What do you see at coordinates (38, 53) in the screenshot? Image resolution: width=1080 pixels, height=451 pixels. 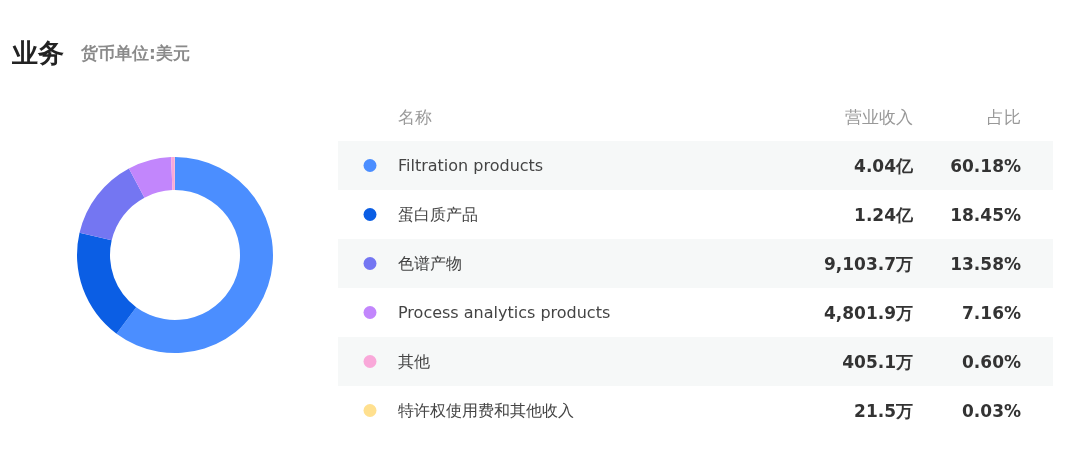 I see `title: 业务` at bounding box center [38, 53].